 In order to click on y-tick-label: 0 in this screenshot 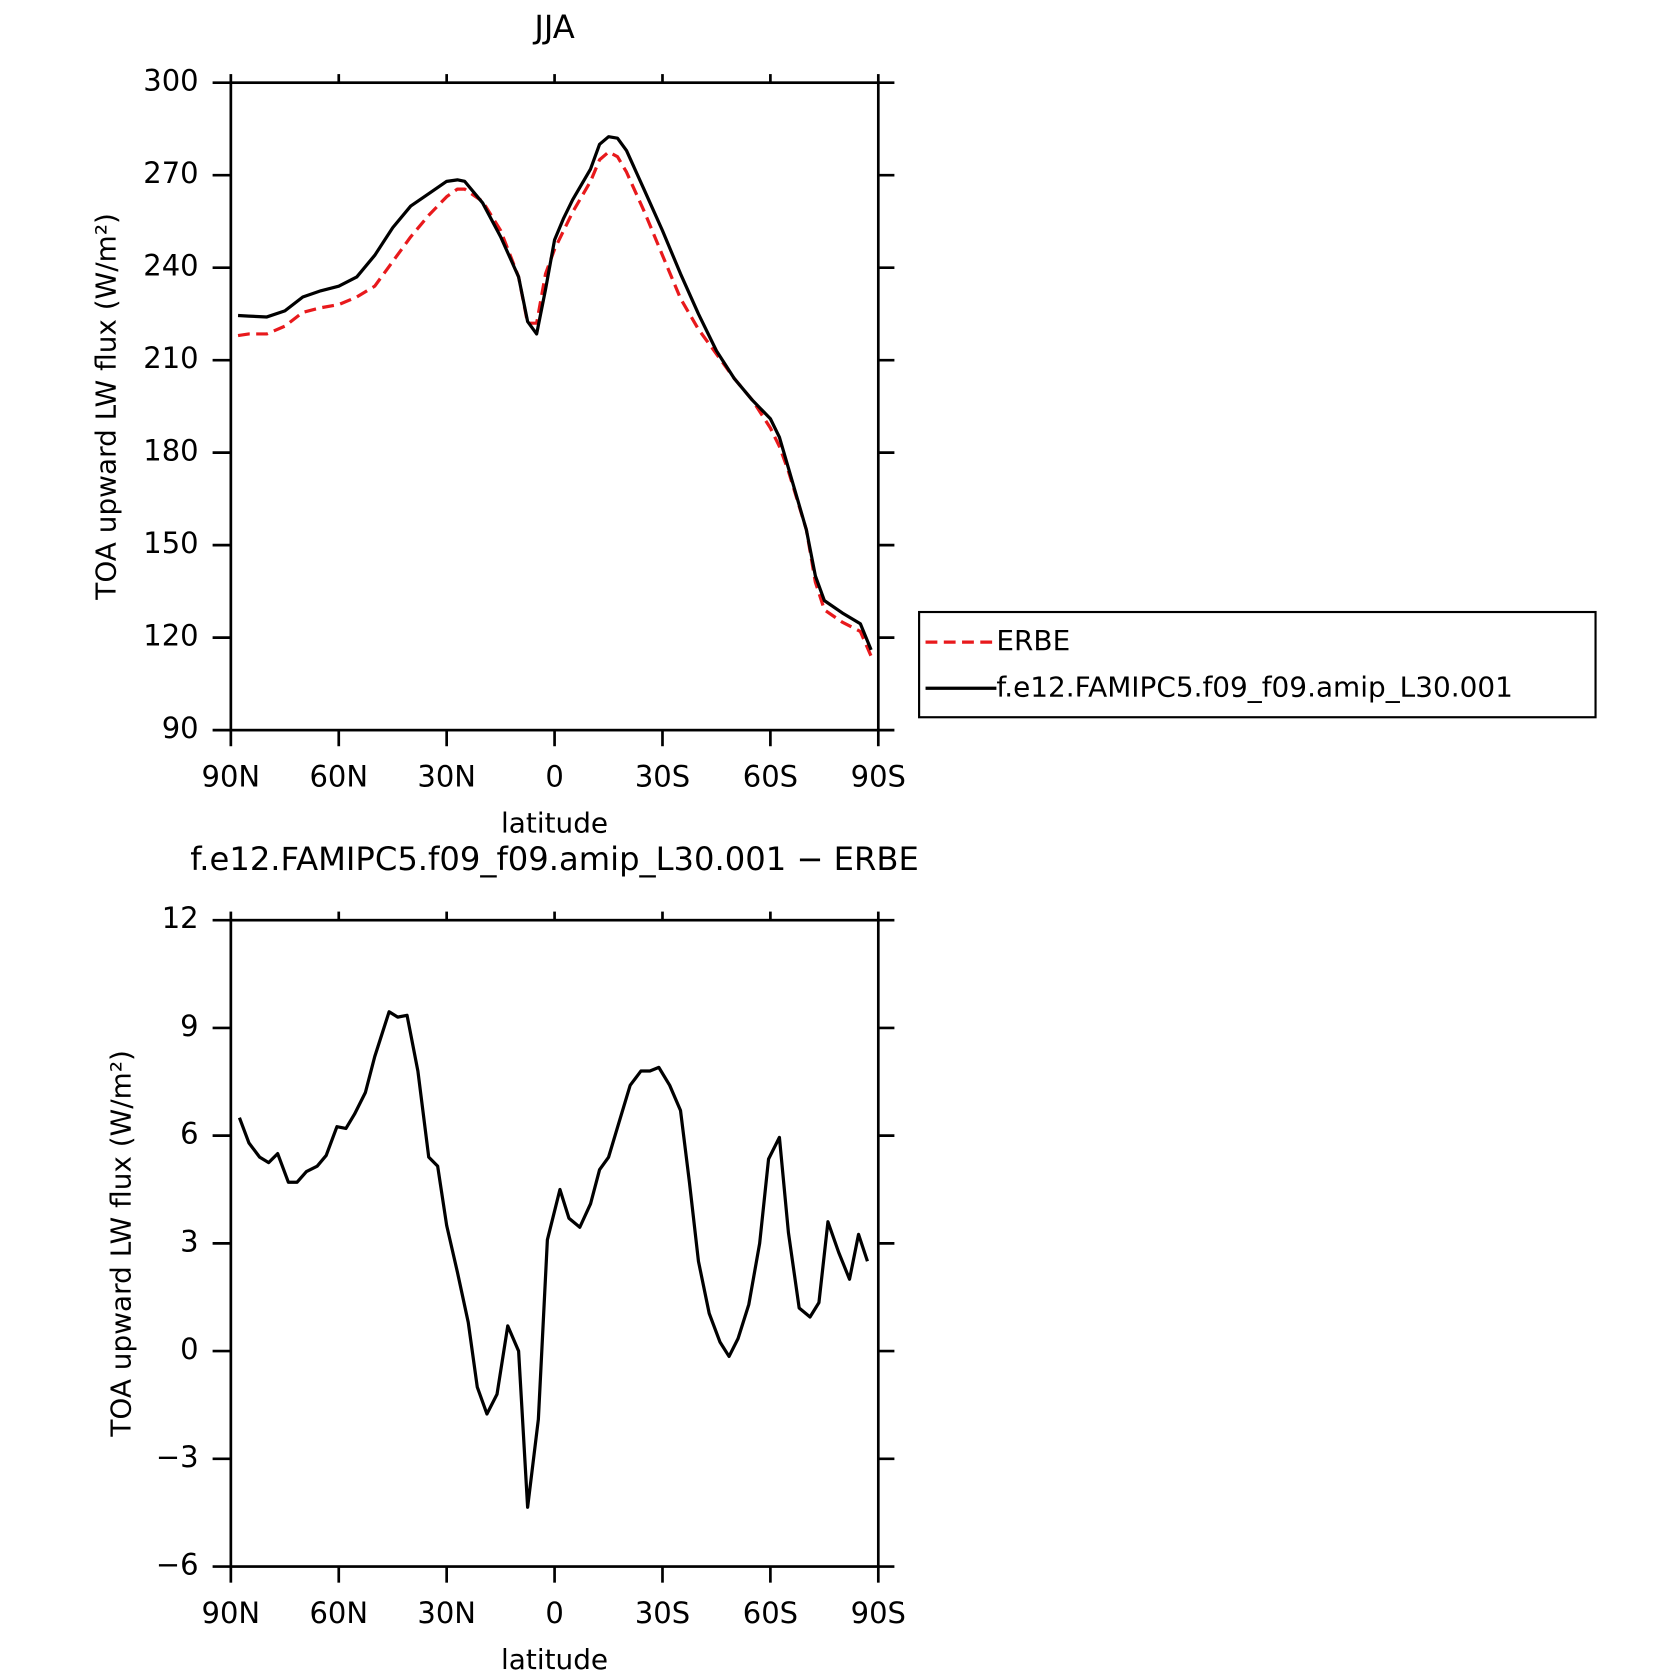, I will do `click(189, 1349)`.